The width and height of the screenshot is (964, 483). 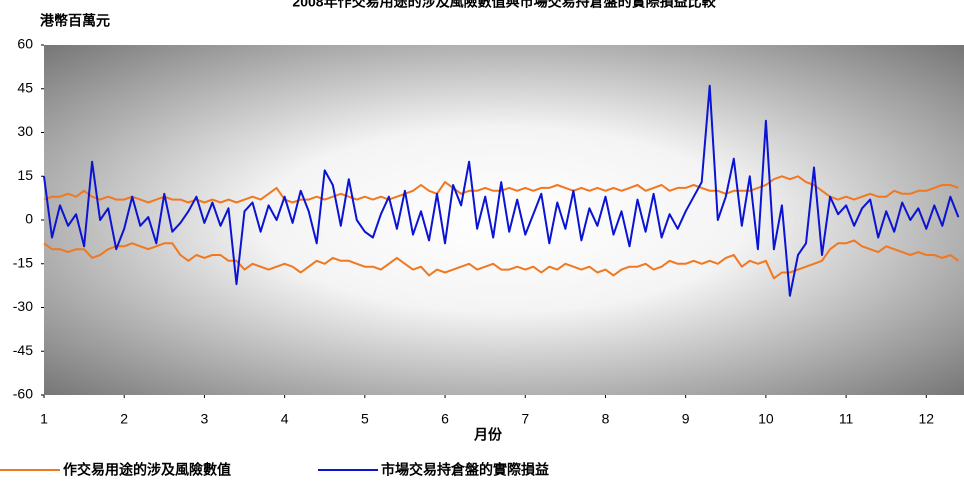 What do you see at coordinates (75, 21) in the screenshot?
I see `y-axis-label: 港幣百萬元` at bounding box center [75, 21].